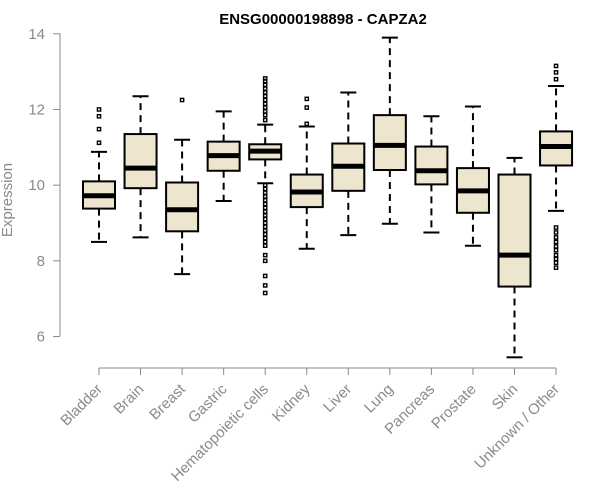 The height and width of the screenshot is (500, 600). I want to click on x-tick-label: Skin, so click(505, 397).